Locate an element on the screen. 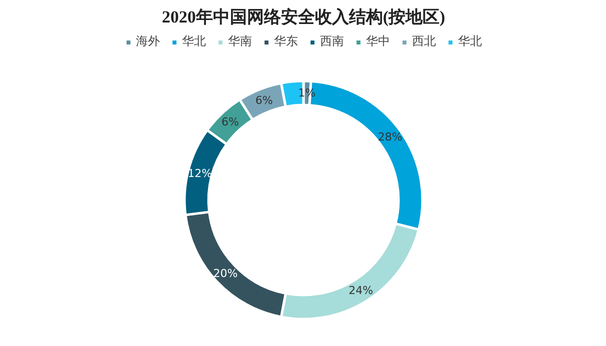 The width and height of the screenshot is (606, 346). legend-label: 华东 is located at coordinates (286, 41).